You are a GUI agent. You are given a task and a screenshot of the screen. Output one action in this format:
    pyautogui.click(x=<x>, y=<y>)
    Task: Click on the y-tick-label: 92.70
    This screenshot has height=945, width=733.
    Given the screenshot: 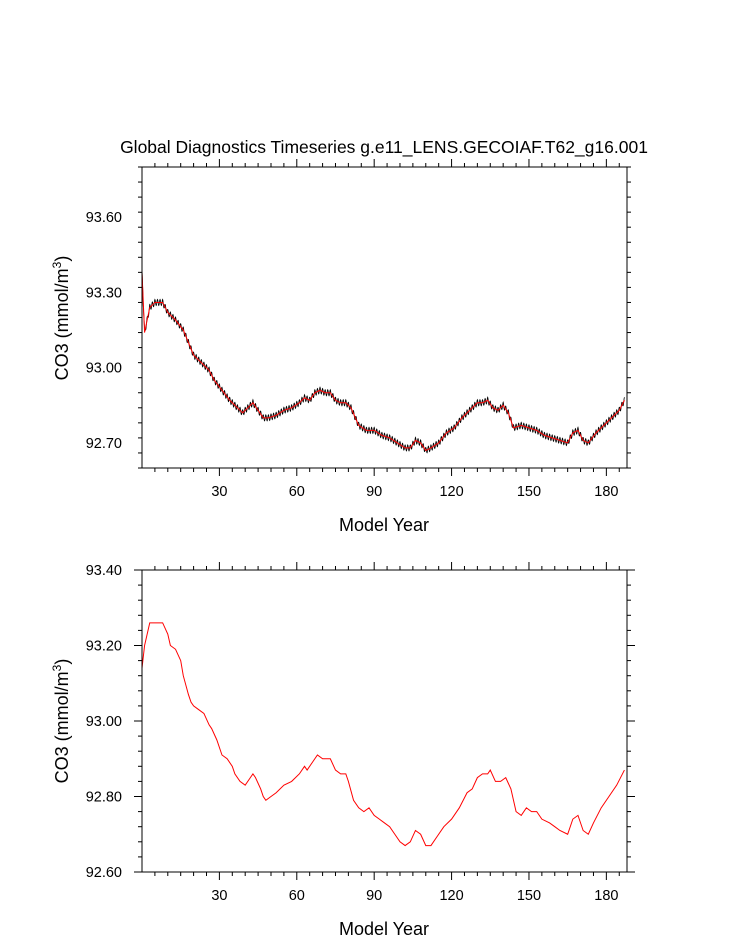 What is the action you would take?
    pyautogui.click(x=104, y=444)
    